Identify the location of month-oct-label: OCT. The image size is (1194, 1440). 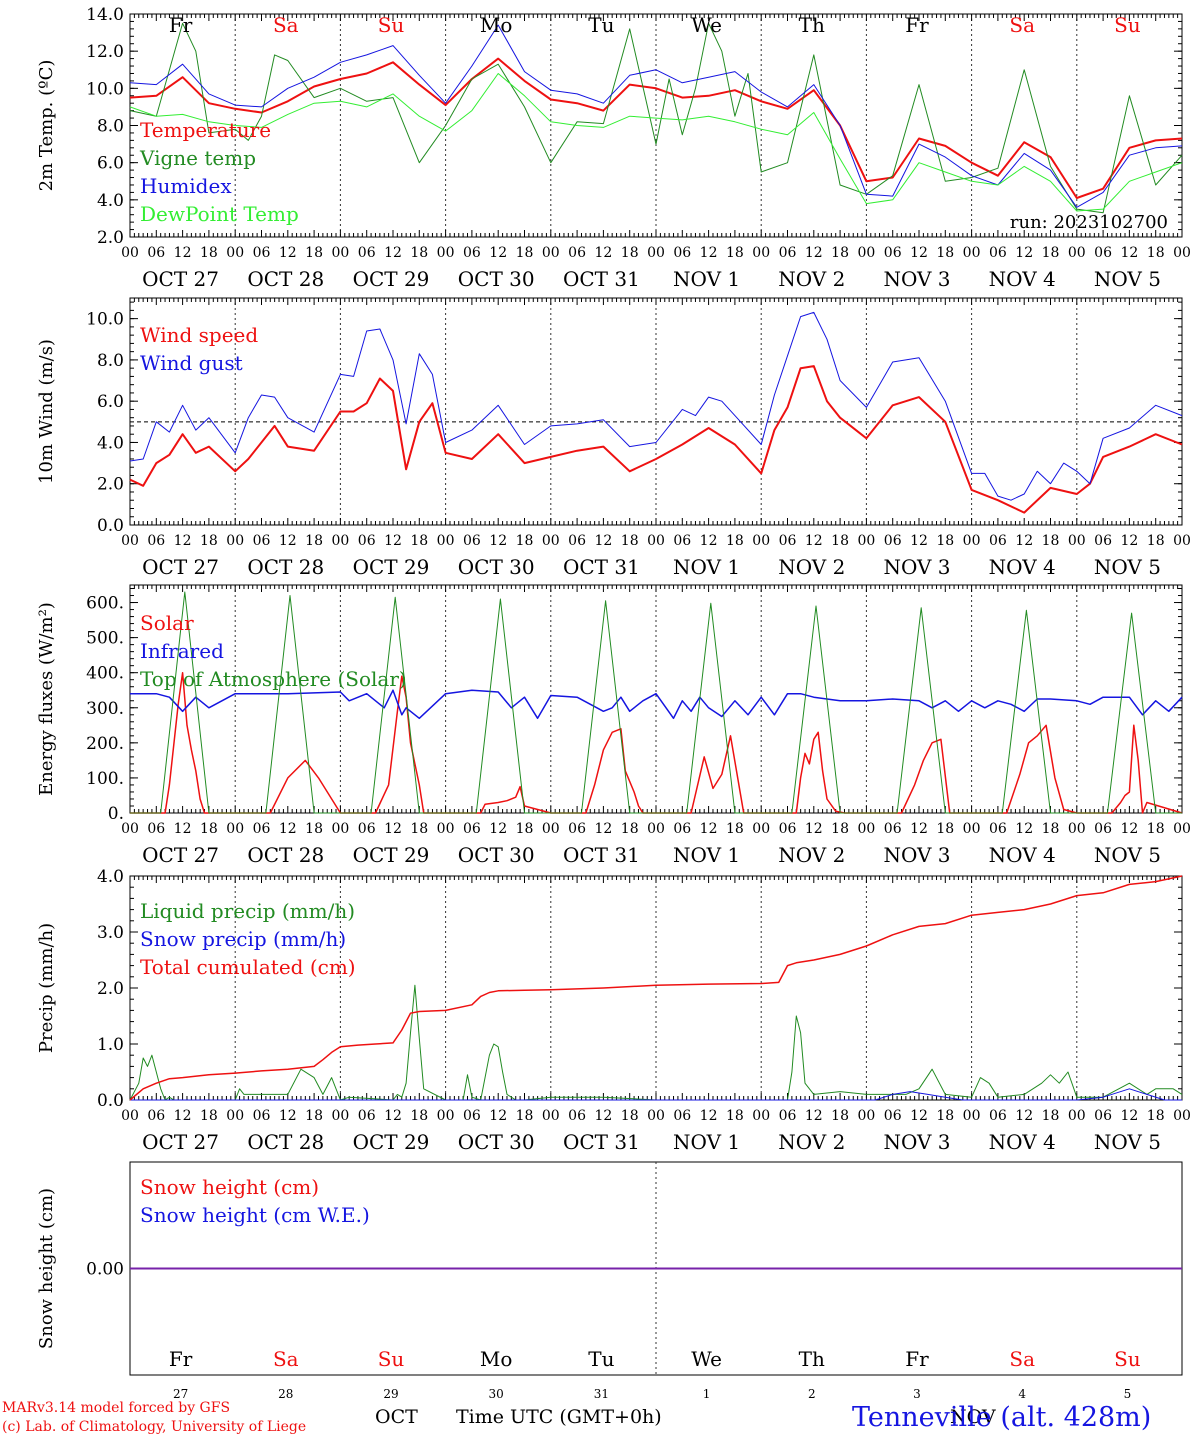
(396, 1417).